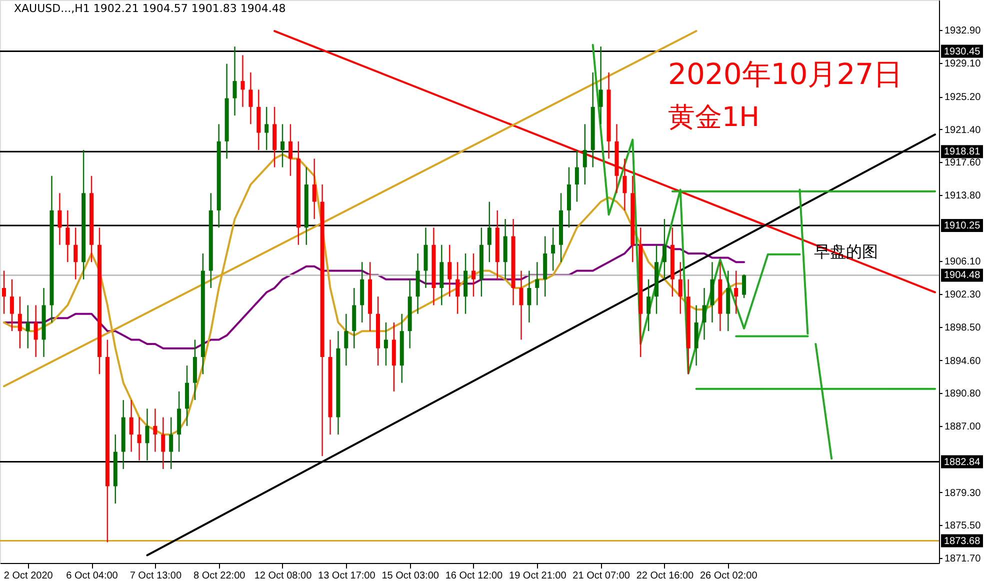 This screenshot has height=585, width=986. What do you see at coordinates (219, 576) in the screenshot?
I see `x-tick-label: 8 Oct 22:00` at bounding box center [219, 576].